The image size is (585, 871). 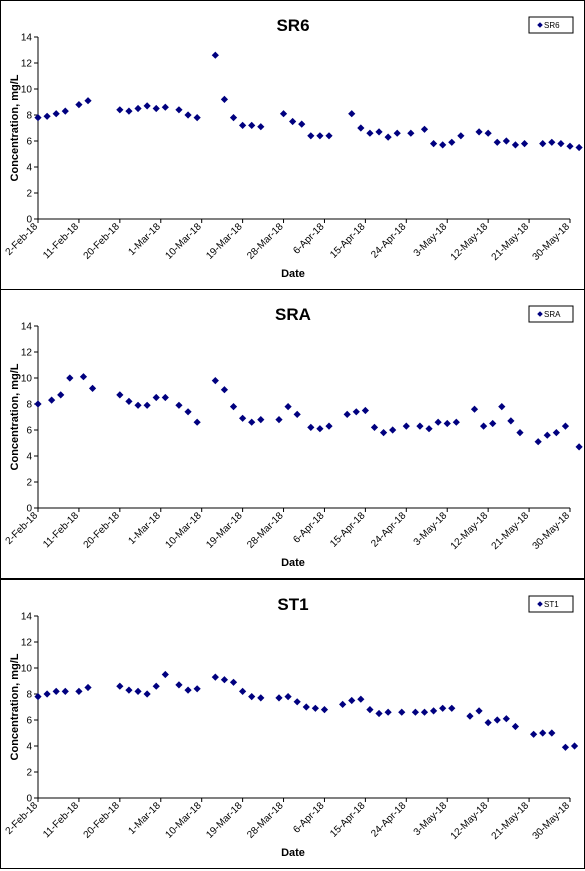 I want to click on x-tick-label: 6-Apr-18, so click(x=309, y=239).